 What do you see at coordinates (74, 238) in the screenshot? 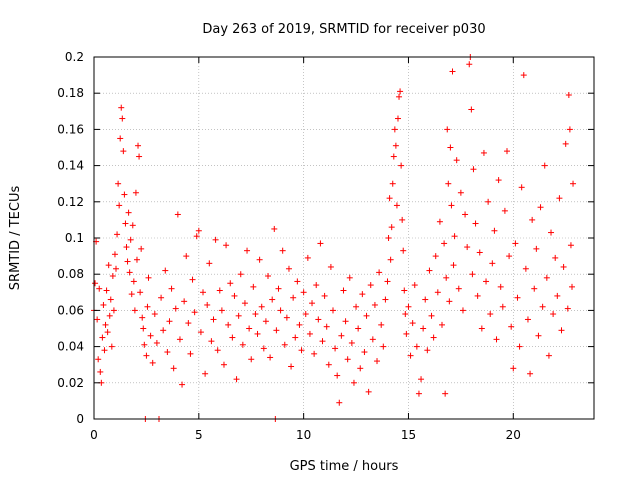
I see `y-tick-label: 0.1` at bounding box center [74, 238].